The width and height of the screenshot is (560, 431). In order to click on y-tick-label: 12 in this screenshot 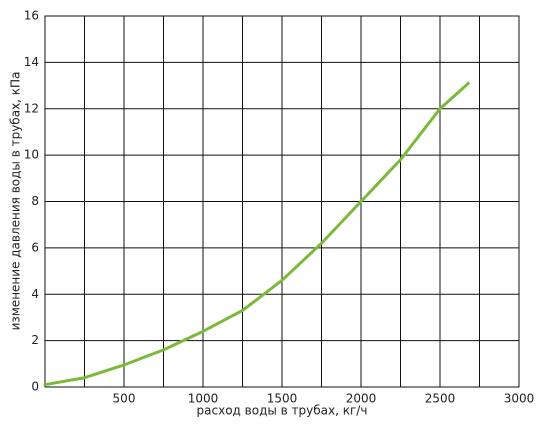, I will do `click(31, 108)`.